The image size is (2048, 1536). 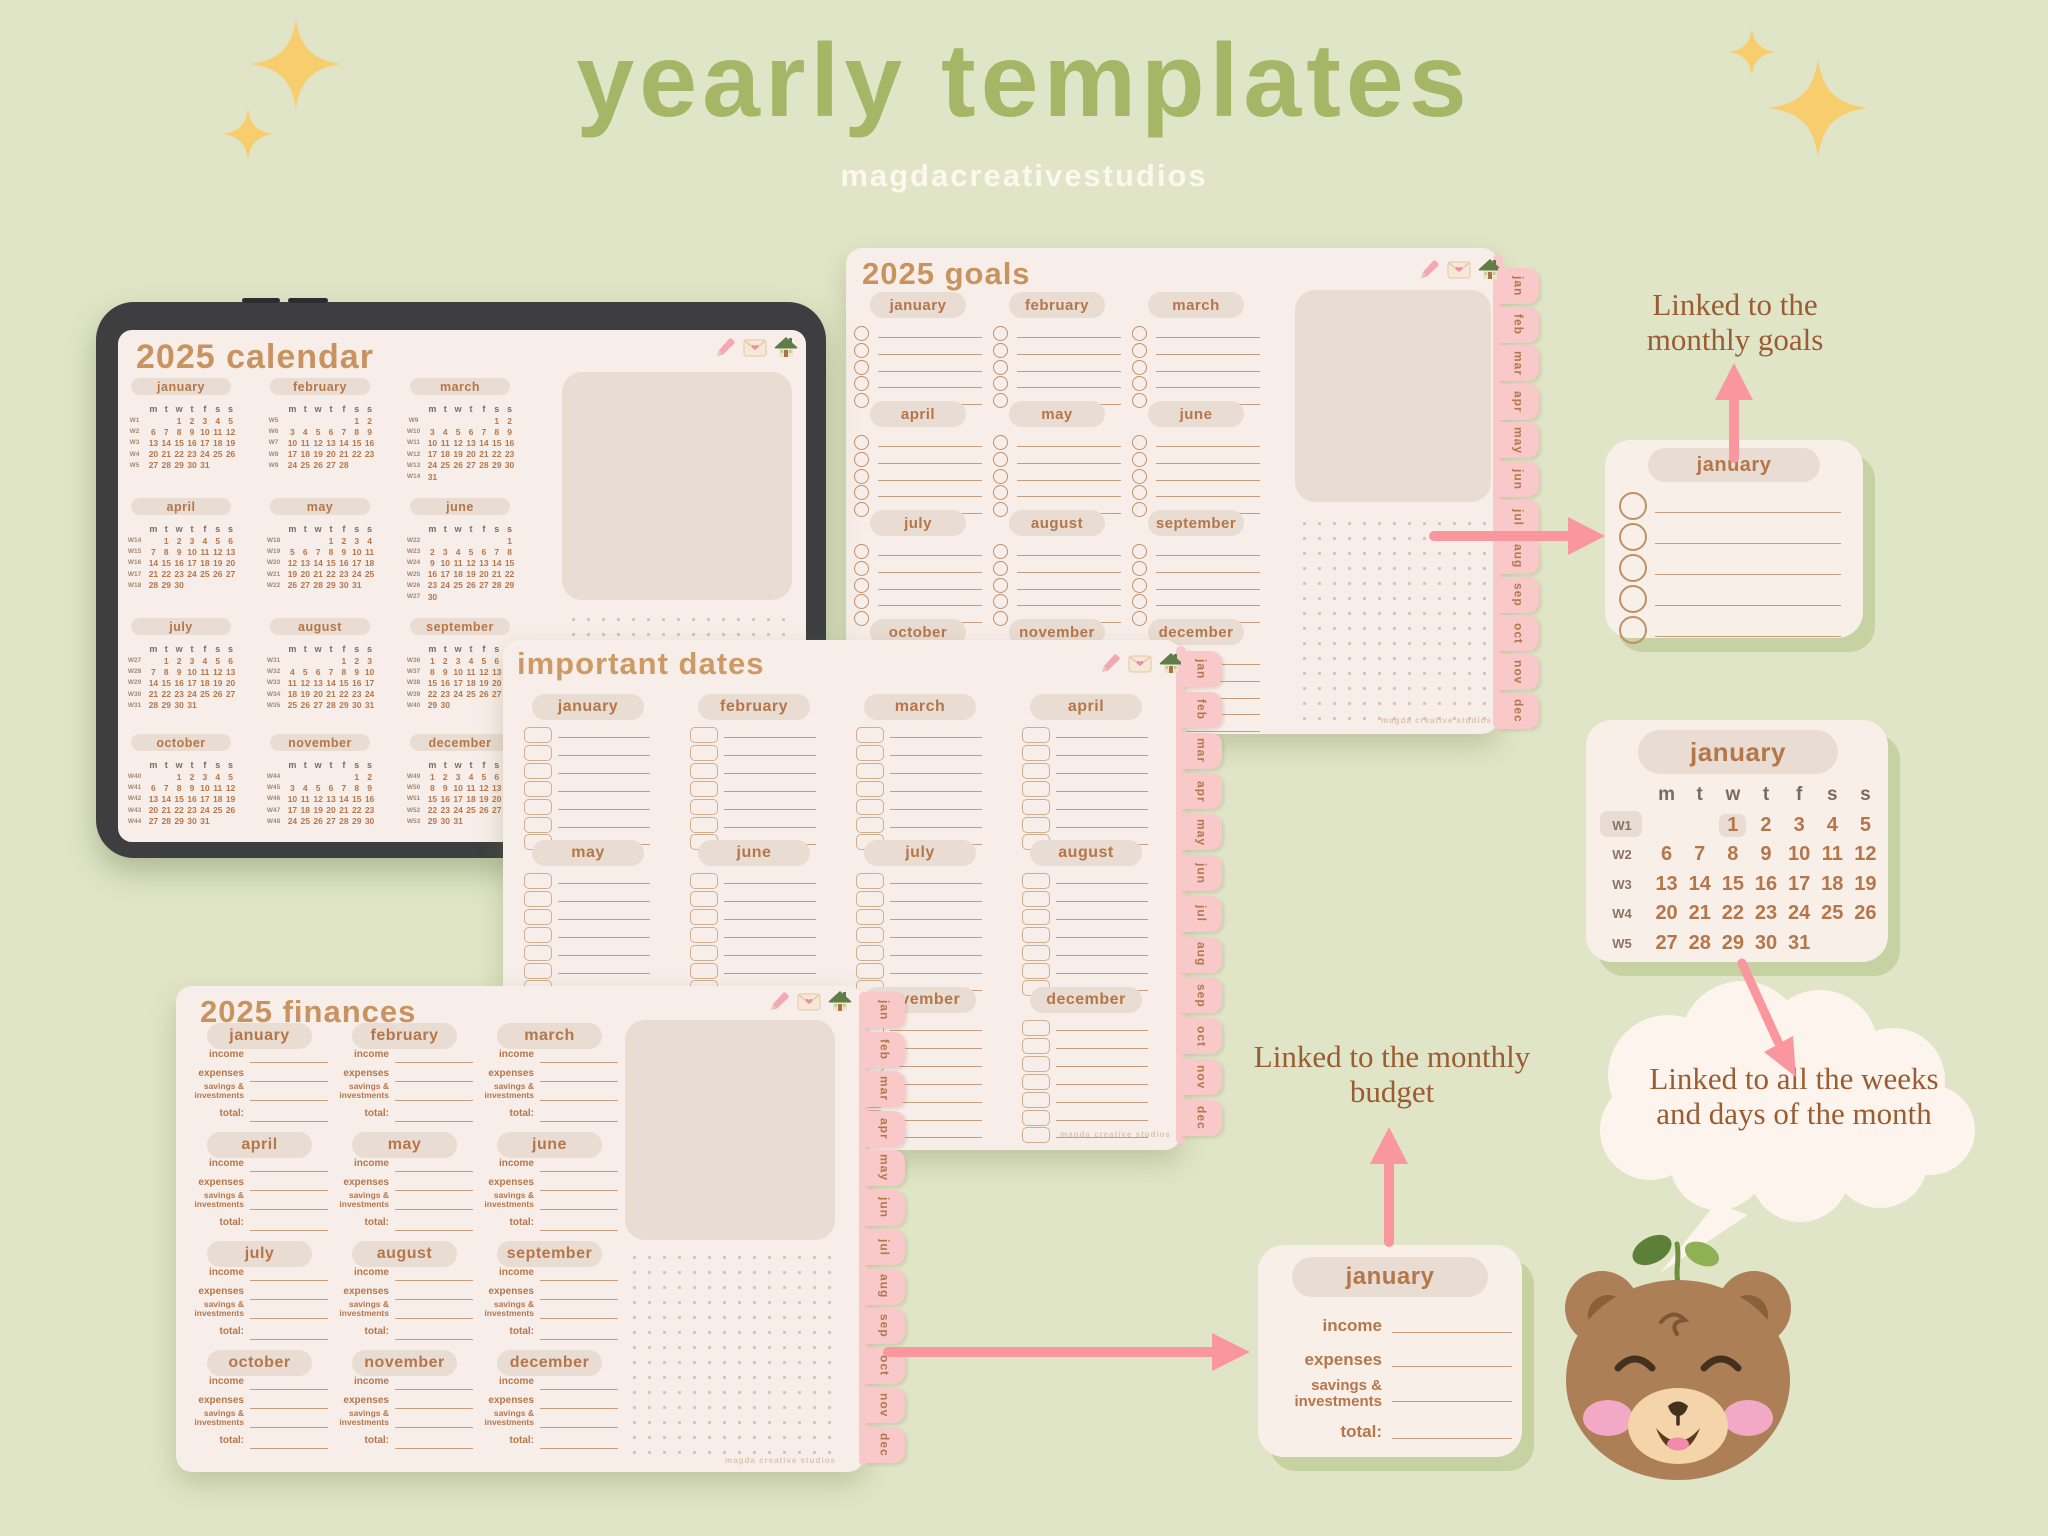 I want to click on tab-may: may, so click(x=1518, y=440).